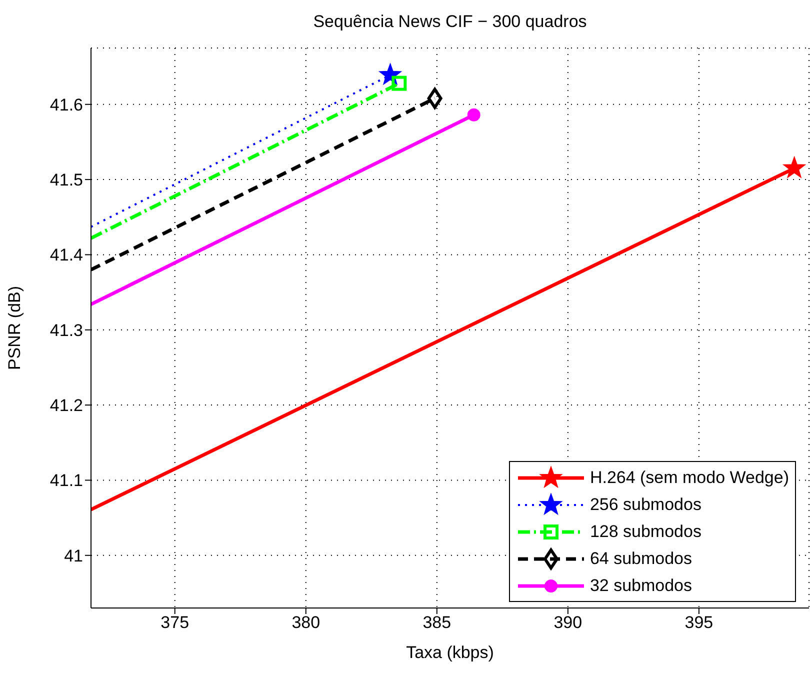 The height and width of the screenshot is (675, 810). What do you see at coordinates (66, 406) in the screenshot?
I see `y-tick-label: 41.2` at bounding box center [66, 406].